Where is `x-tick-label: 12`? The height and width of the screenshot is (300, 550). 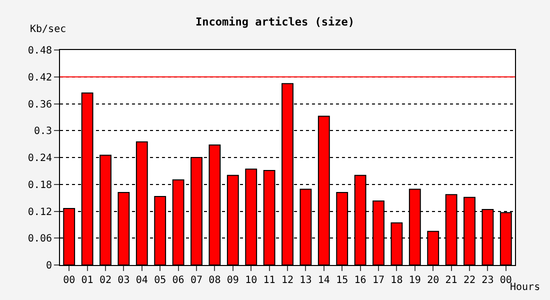 x-tick-label: 12 is located at coordinates (287, 280).